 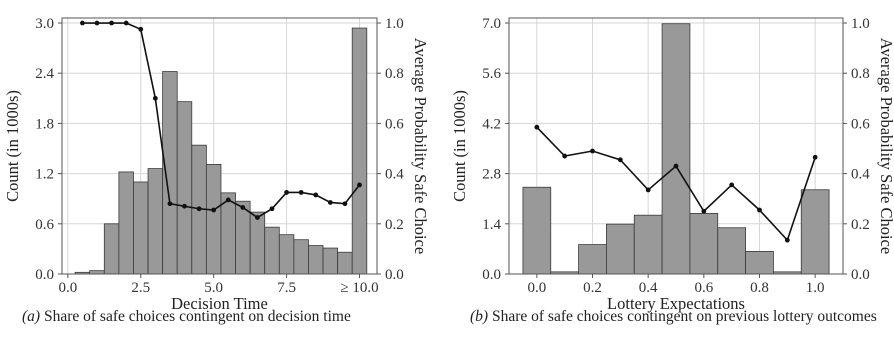 I want to click on y-tick-label: 1.4, so click(x=491, y=225).